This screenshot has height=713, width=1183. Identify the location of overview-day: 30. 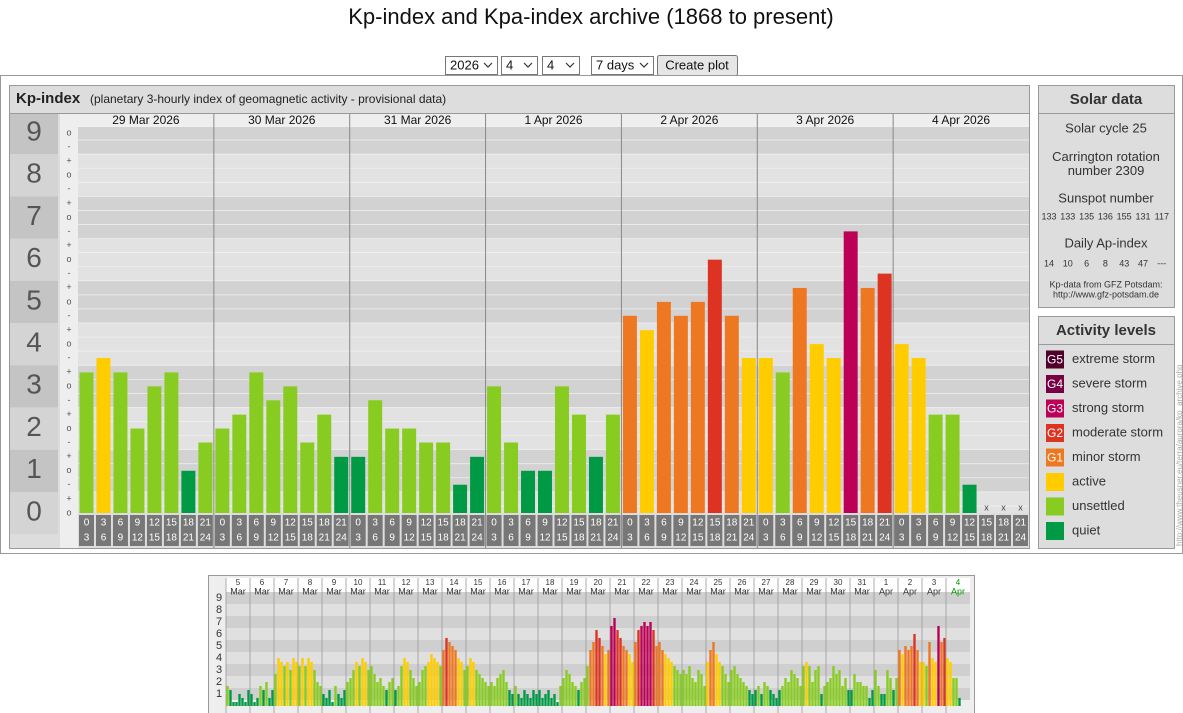
(838, 582).